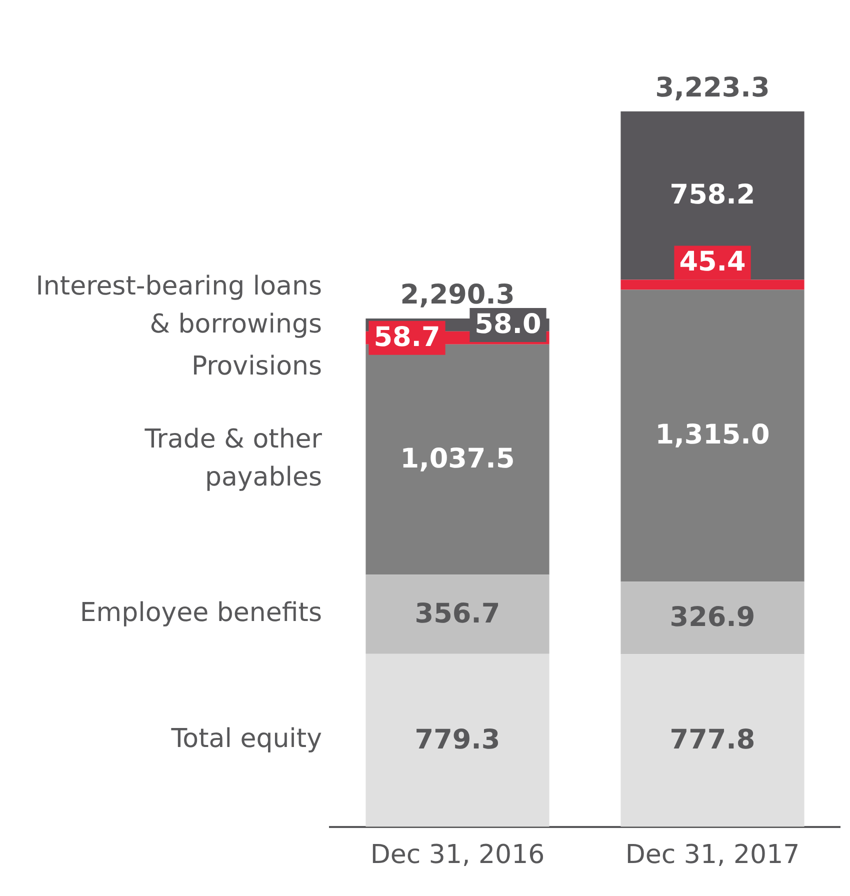 The width and height of the screenshot is (850, 896). I want to click on series-label: Total equity, so click(246, 739).